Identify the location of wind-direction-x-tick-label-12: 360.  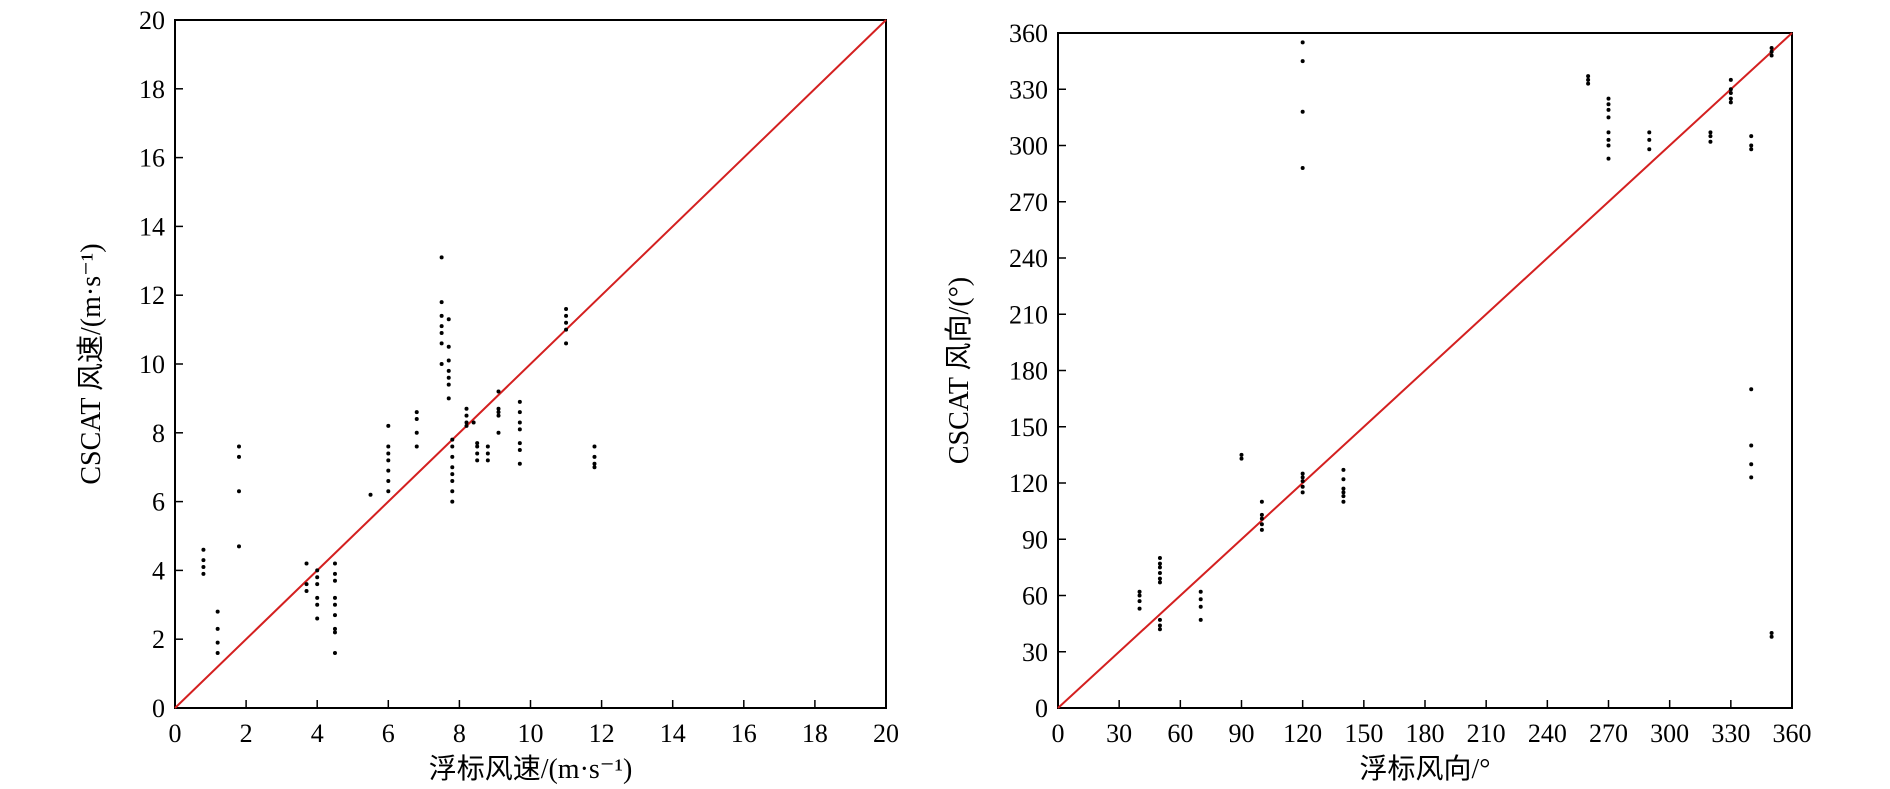
(1792, 733).